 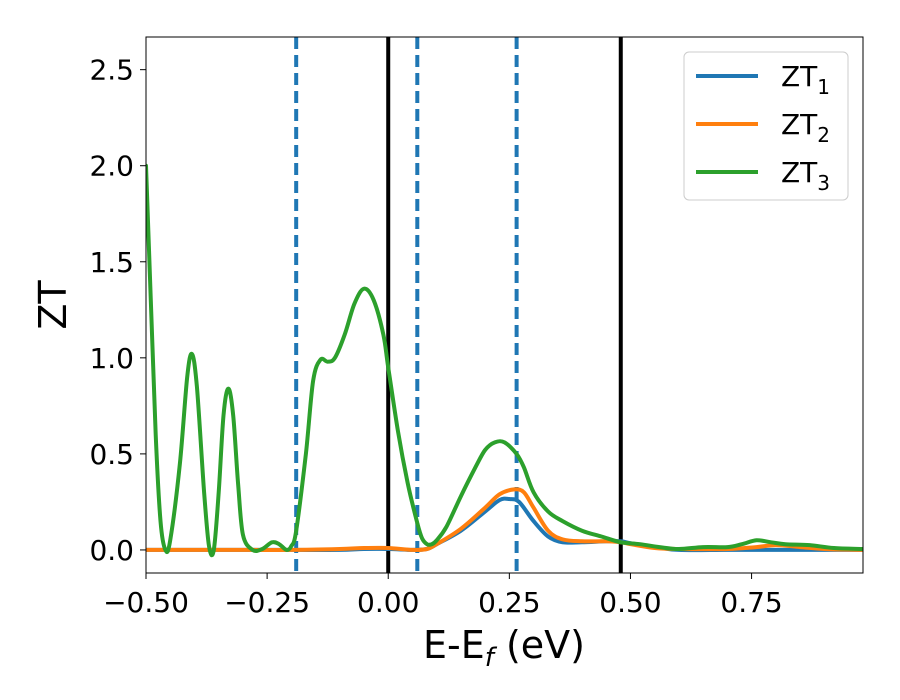 What do you see at coordinates (111, 70) in the screenshot?
I see `y-tick-label: 2.5` at bounding box center [111, 70].